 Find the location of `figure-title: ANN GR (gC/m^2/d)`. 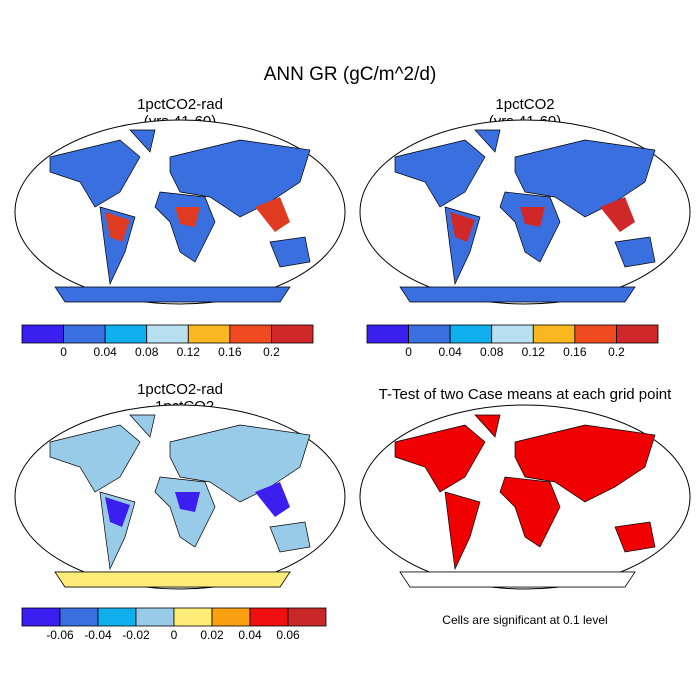

figure-title: ANN GR (gC/m^2/d) is located at coordinates (350, 74).